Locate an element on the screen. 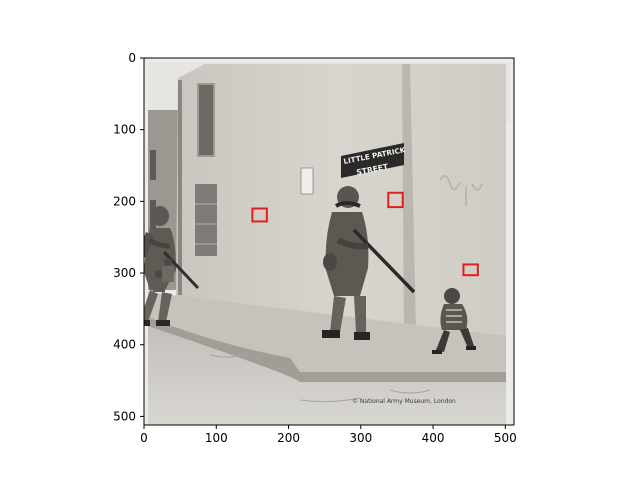  child is located at coordinates (454, 321).